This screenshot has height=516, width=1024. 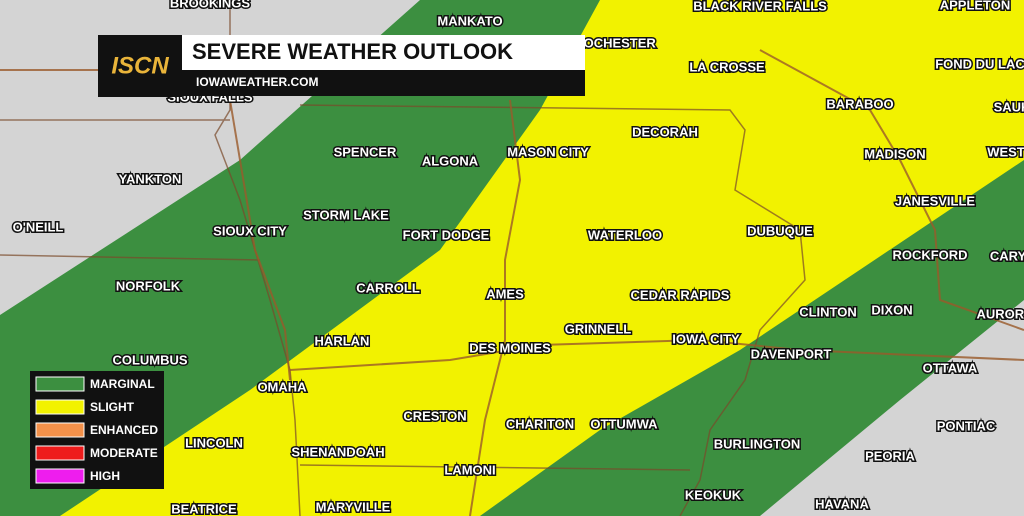 I want to click on city-label: CEDAR RAPIDS, so click(x=680, y=294).